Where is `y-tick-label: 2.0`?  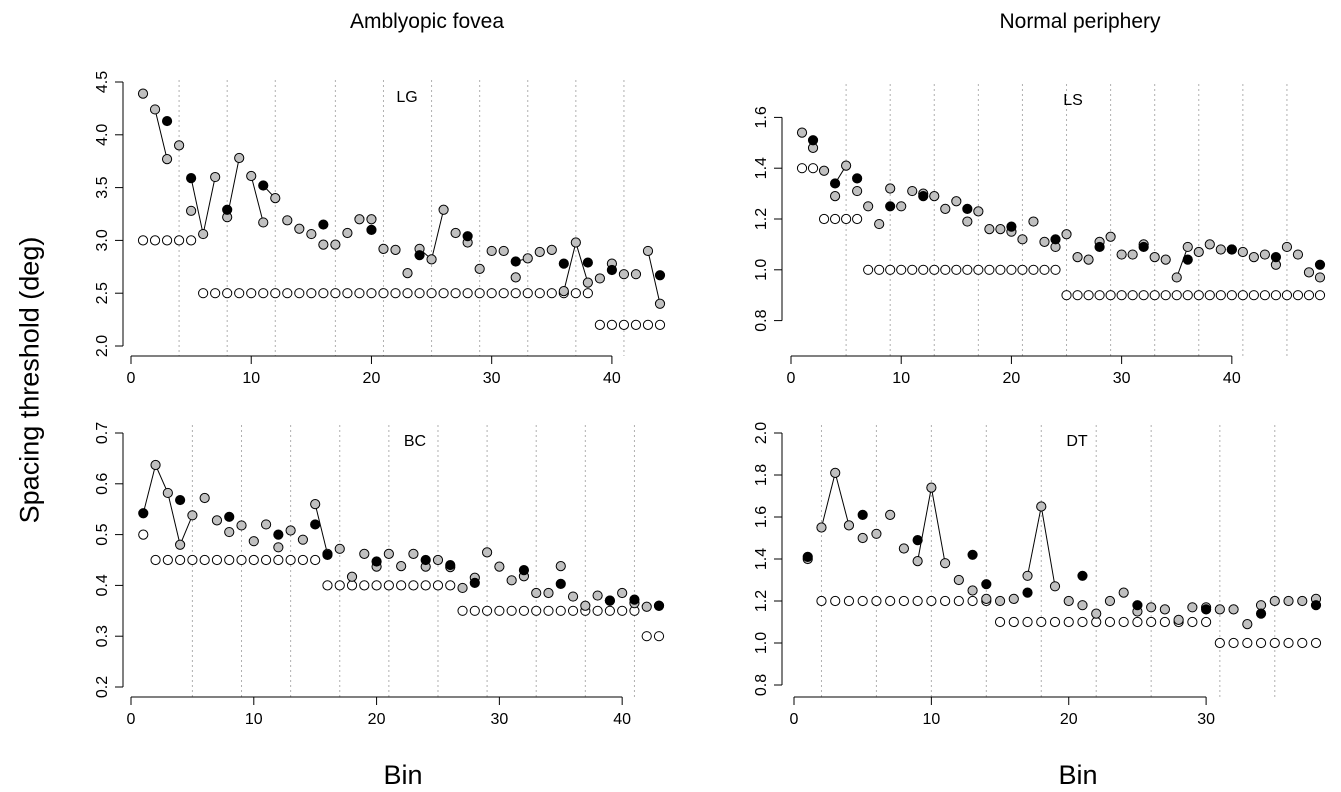
y-tick-label: 2.0 is located at coordinates (102, 346).